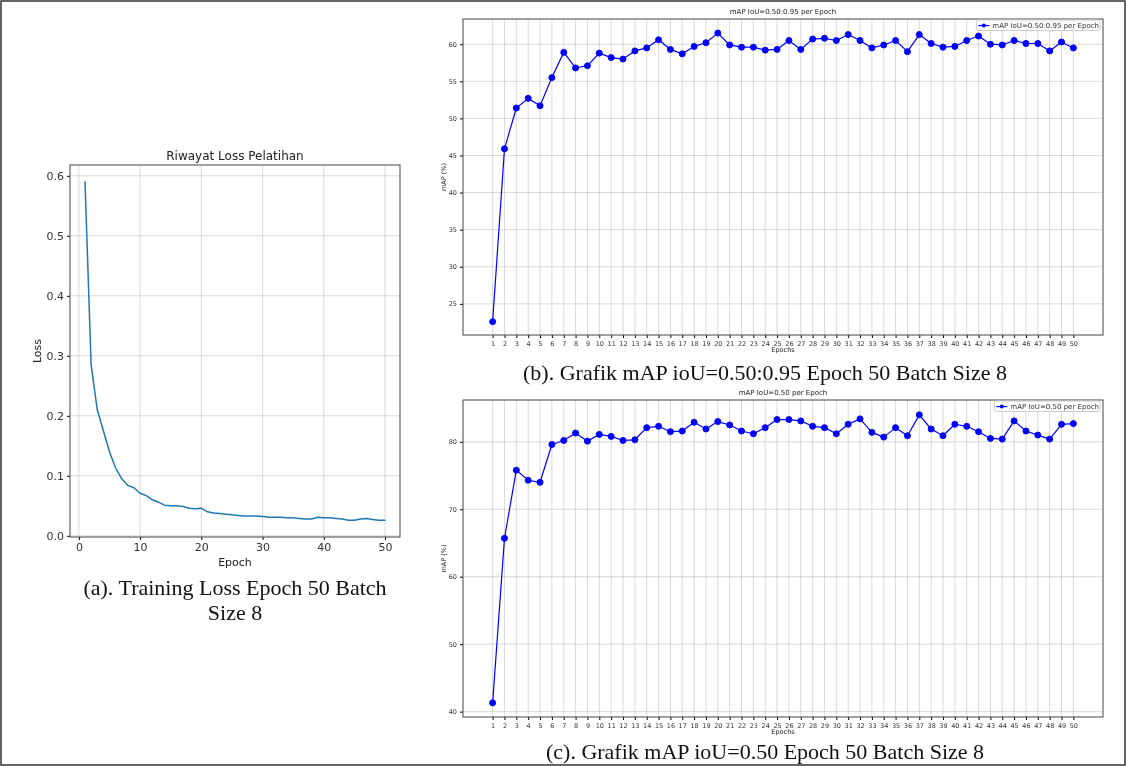  What do you see at coordinates (235, 600) in the screenshot?
I see `text: (a). Training Loss Epoch 50 Batch Size 8` at bounding box center [235, 600].